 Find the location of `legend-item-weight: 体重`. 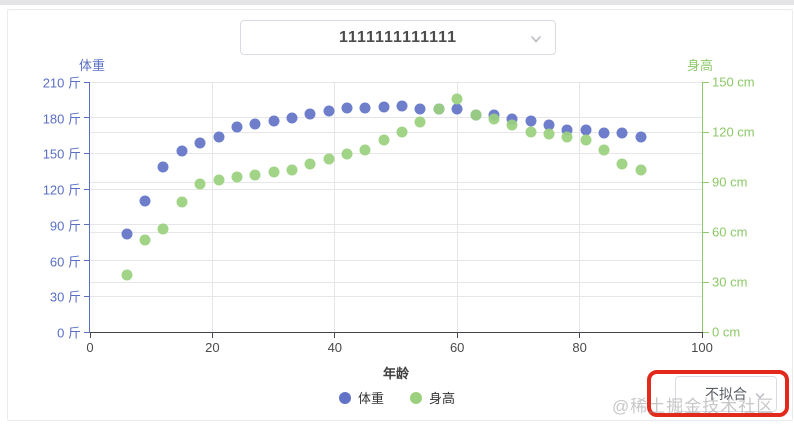

legend-item-weight: 体重 is located at coordinates (361, 397).